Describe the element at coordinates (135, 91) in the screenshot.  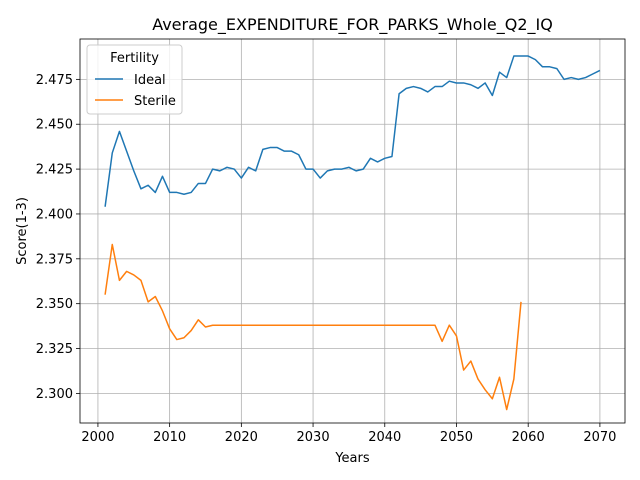
I see `legend-items: Ideal Sterile` at that location.